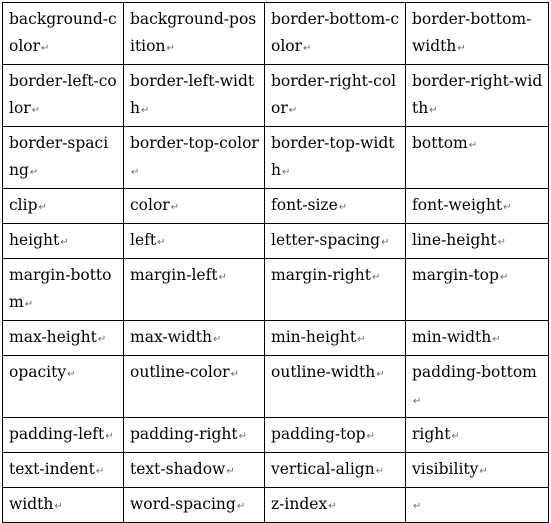 The image size is (551, 523). I want to click on table-cell: clip↵, so click(63, 206).